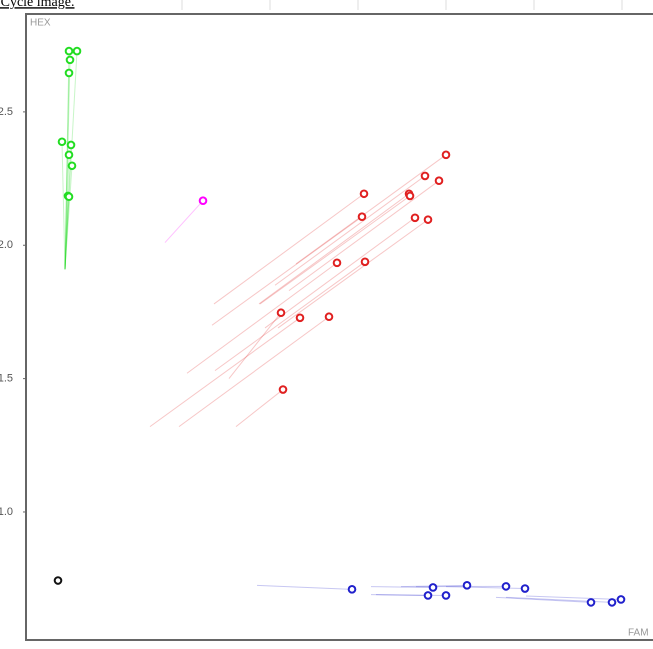 The image size is (653, 649). I want to click on header-separators, so click(402, 5).